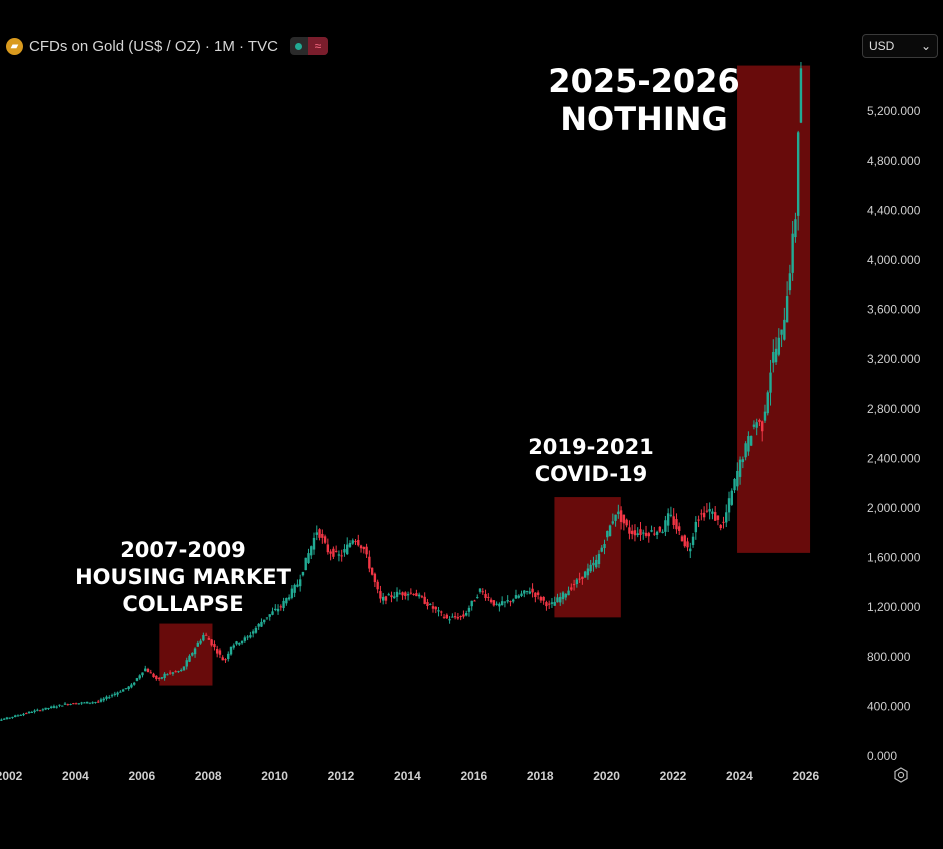  What do you see at coordinates (882, 756) in the screenshot?
I see `y-tick-label: 0.000` at bounding box center [882, 756].